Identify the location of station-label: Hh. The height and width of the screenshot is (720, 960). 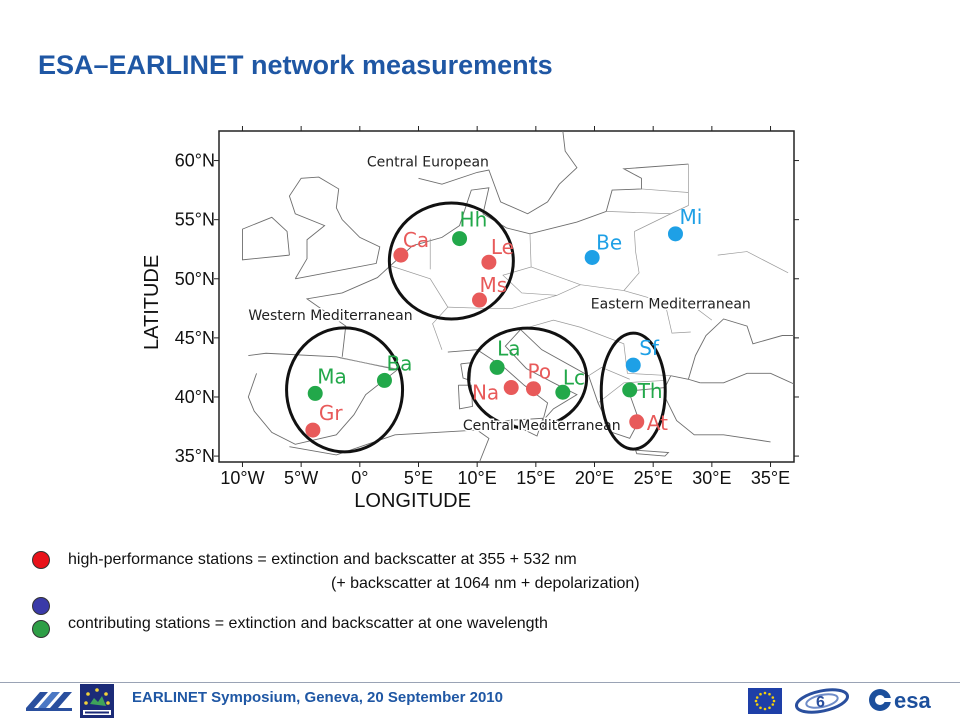
(474, 220).